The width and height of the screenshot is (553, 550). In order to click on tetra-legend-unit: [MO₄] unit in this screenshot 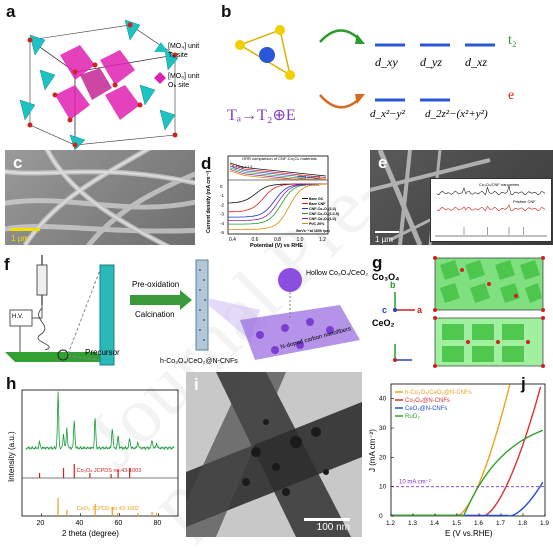, I will do `click(184, 46)`.